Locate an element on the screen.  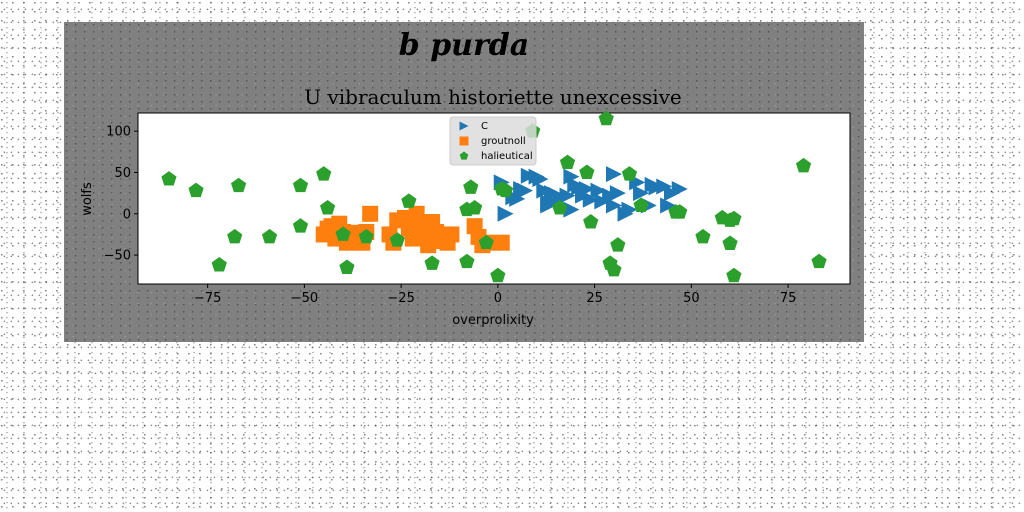
legend-label-halieutical: halieutical is located at coordinates (507, 156).